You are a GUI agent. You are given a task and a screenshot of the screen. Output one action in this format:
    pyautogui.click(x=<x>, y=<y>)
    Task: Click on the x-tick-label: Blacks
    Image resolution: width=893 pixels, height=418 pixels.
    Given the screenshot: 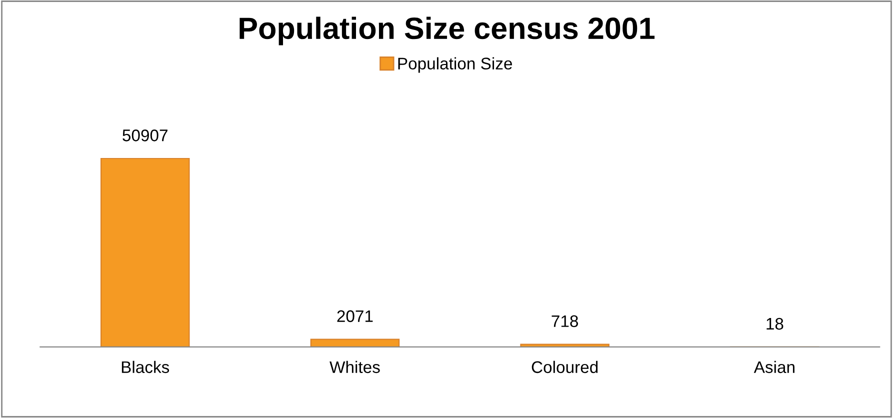 What is the action you would take?
    pyautogui.click(x=146, y=367)
    